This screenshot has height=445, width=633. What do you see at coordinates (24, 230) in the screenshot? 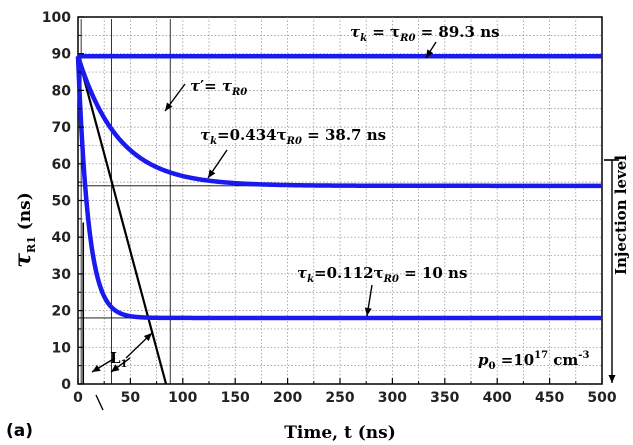
I see `y-axis-label: τR1 (ns)` at bounding box center [24, 230].